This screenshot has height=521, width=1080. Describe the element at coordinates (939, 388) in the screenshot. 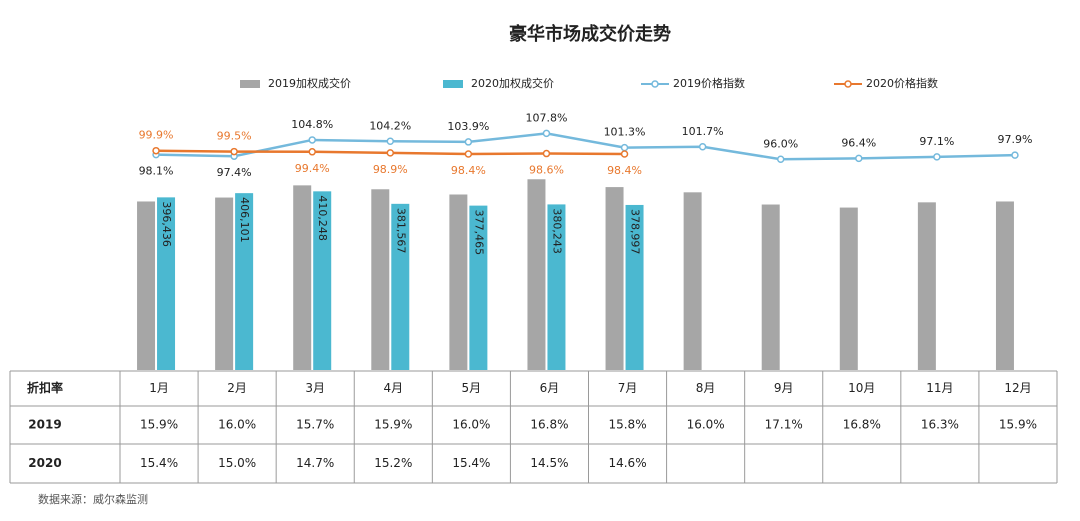

I see `table-column-header: 11月` at that location.